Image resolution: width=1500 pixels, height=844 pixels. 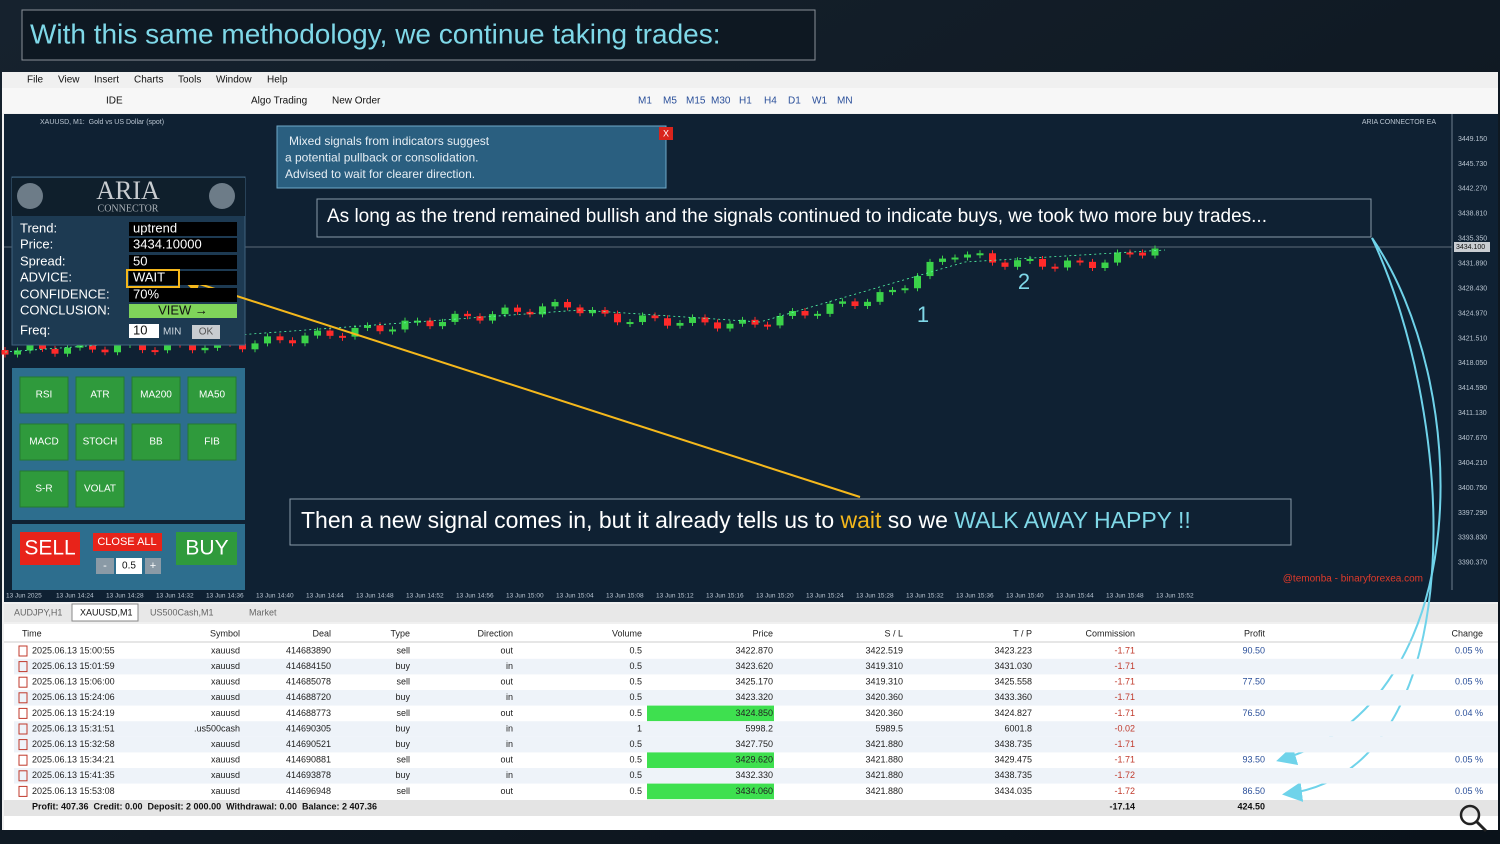 I want to click on indicator-label: VOLAT, so click(x=100, y=489).